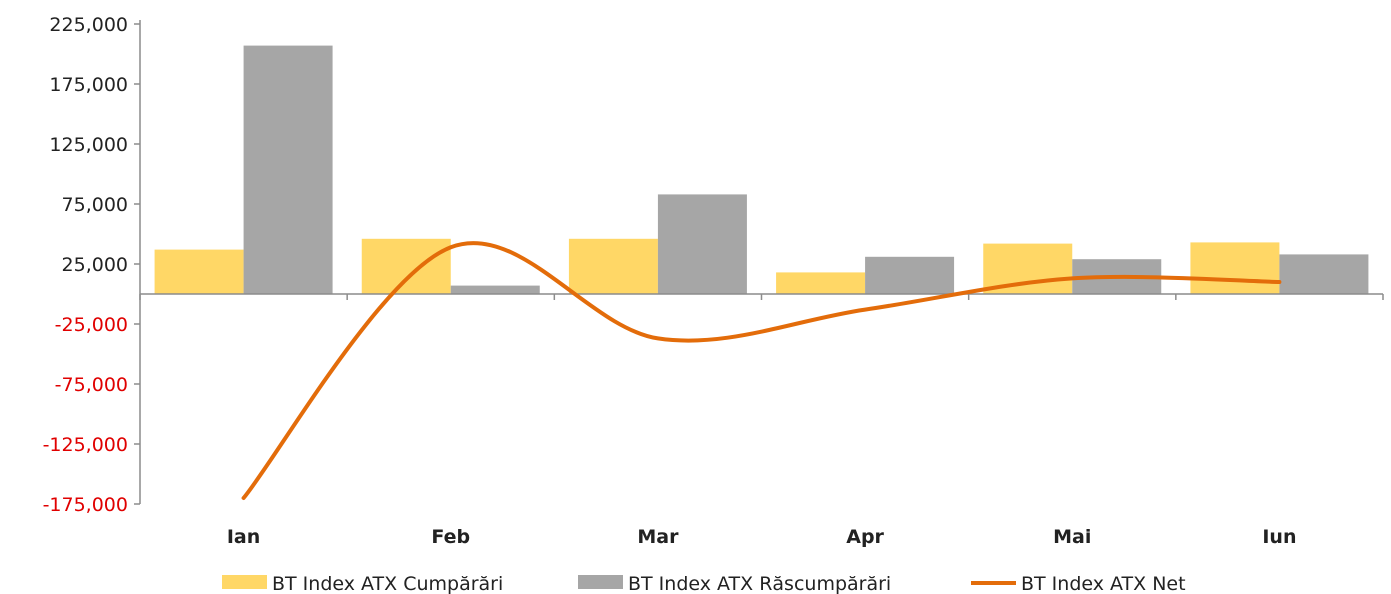  I want to click on bar-cumparari-feb, so click(406, 266).